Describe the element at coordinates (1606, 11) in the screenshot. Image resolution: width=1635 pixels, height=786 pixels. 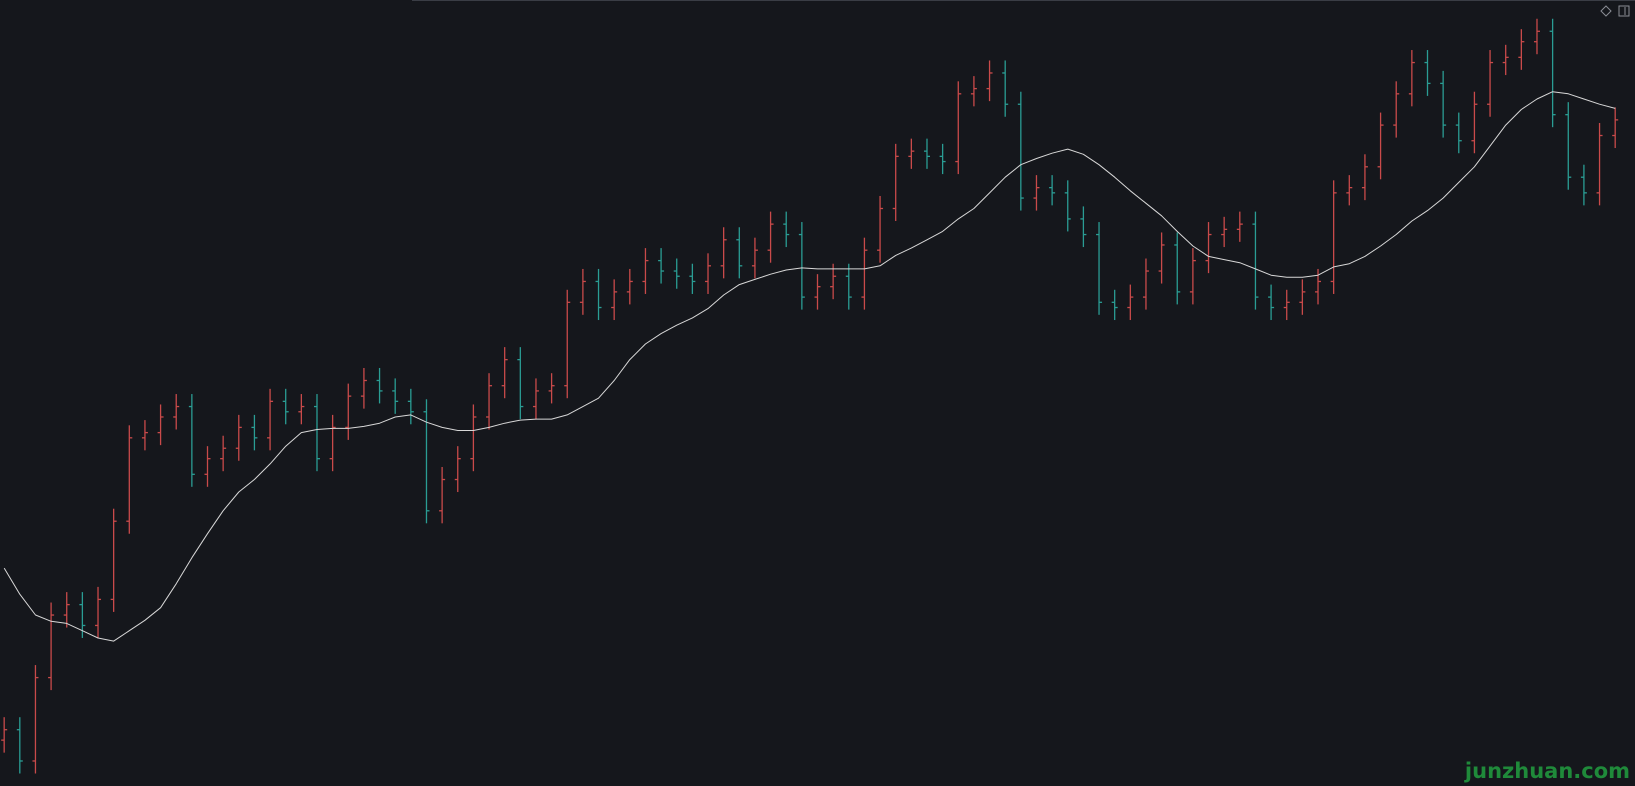
I see `draw-tool-icon` at that location.